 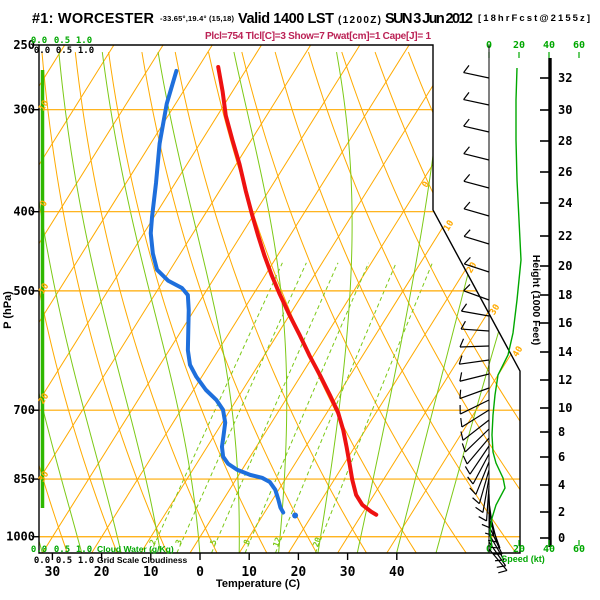 I want to click on height-tick-label: 8, so click(x=561, y=432).